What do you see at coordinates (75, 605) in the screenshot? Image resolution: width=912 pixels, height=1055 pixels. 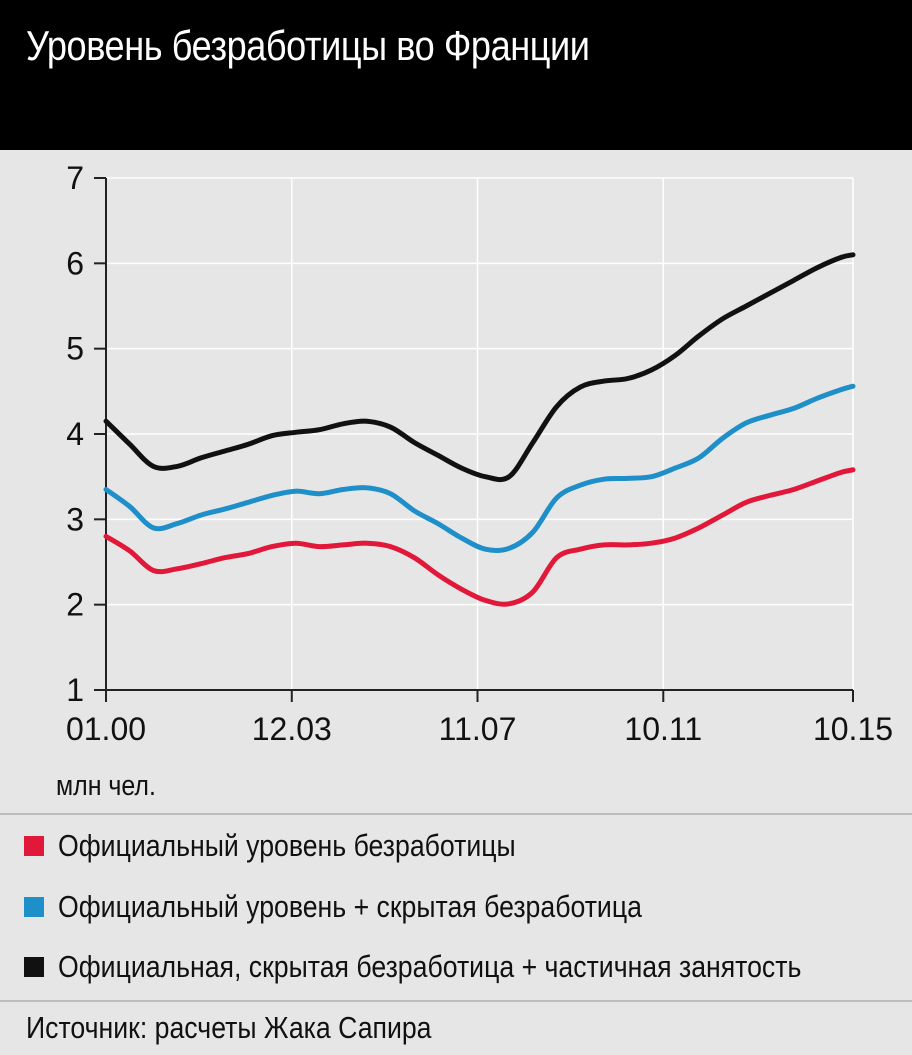 I see `y-tick-label: 2` at bounding box center [75, 605].